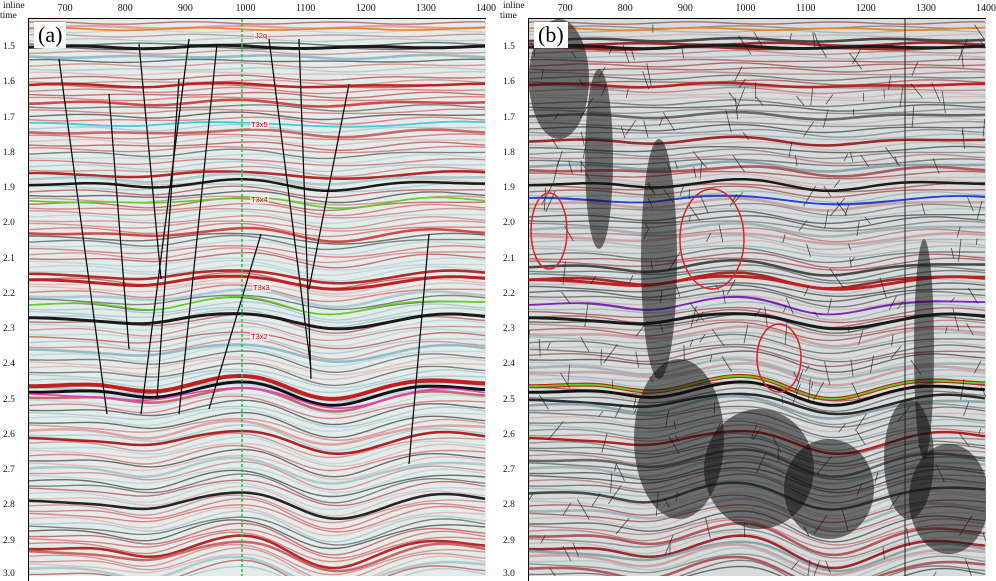 The width and height of the screenshot is (996, 581). What do you see at coordinates (551, 35) in the screenshot?
I see `panel-label-b: (b)` at bounding box center [551, 35].